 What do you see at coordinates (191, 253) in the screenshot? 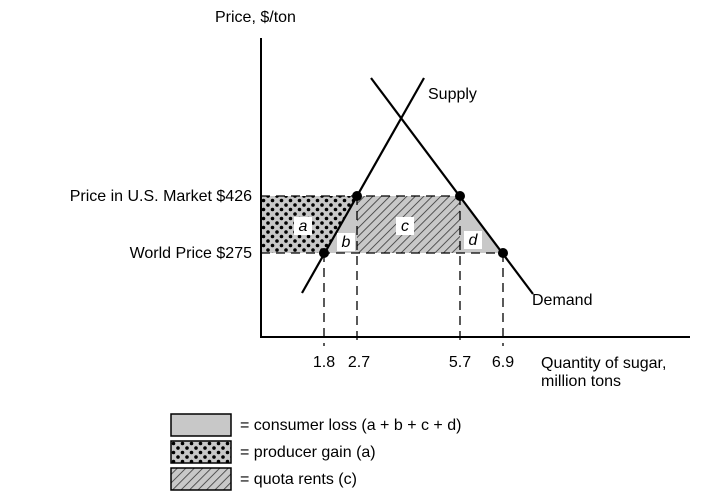
I see `price-label: World Price $275` at bounding box center [191, 253].